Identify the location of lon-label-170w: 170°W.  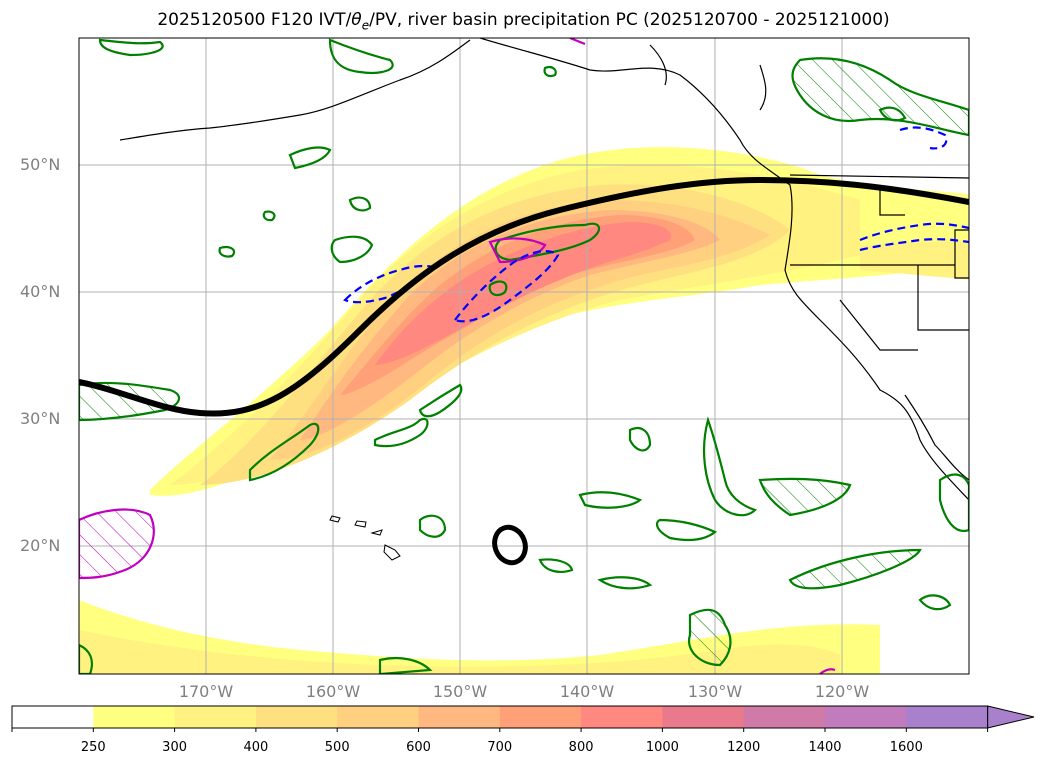
(206, 691).